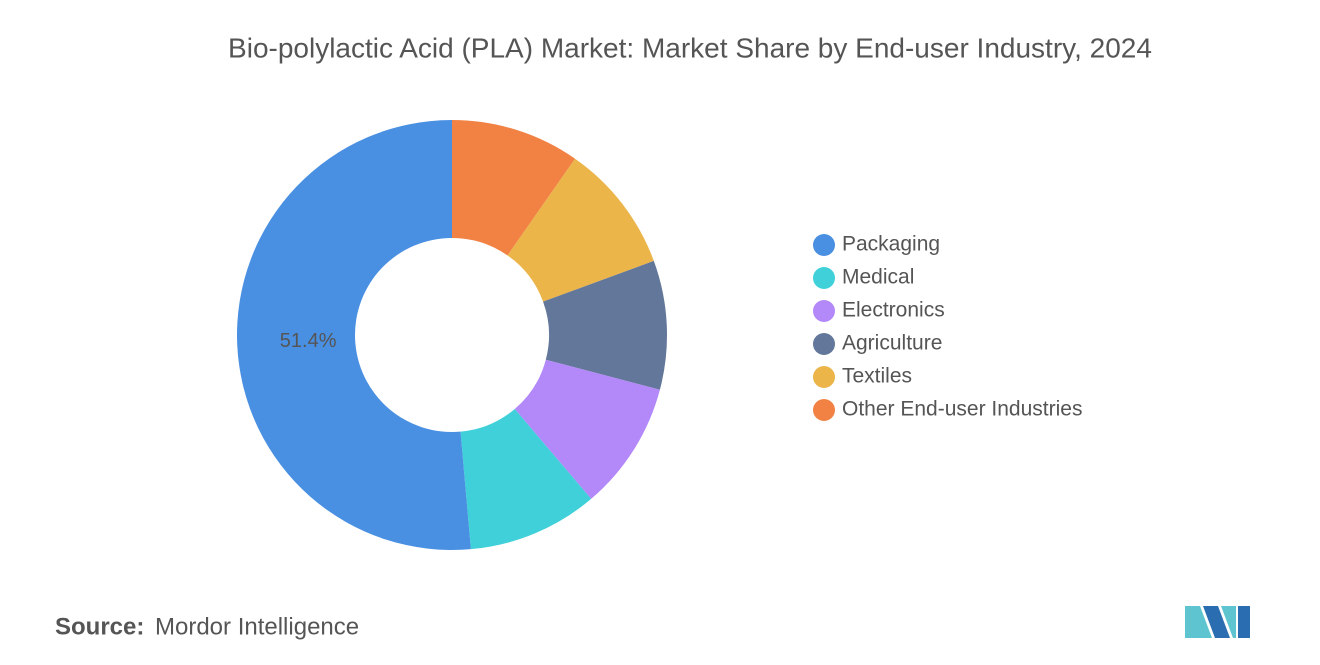 The width and height of the screenshot is (1320, 665). What do you see at coordinates (1217, 622) in the screenshot?
I see `logo` at bounding box center [1217, 622].